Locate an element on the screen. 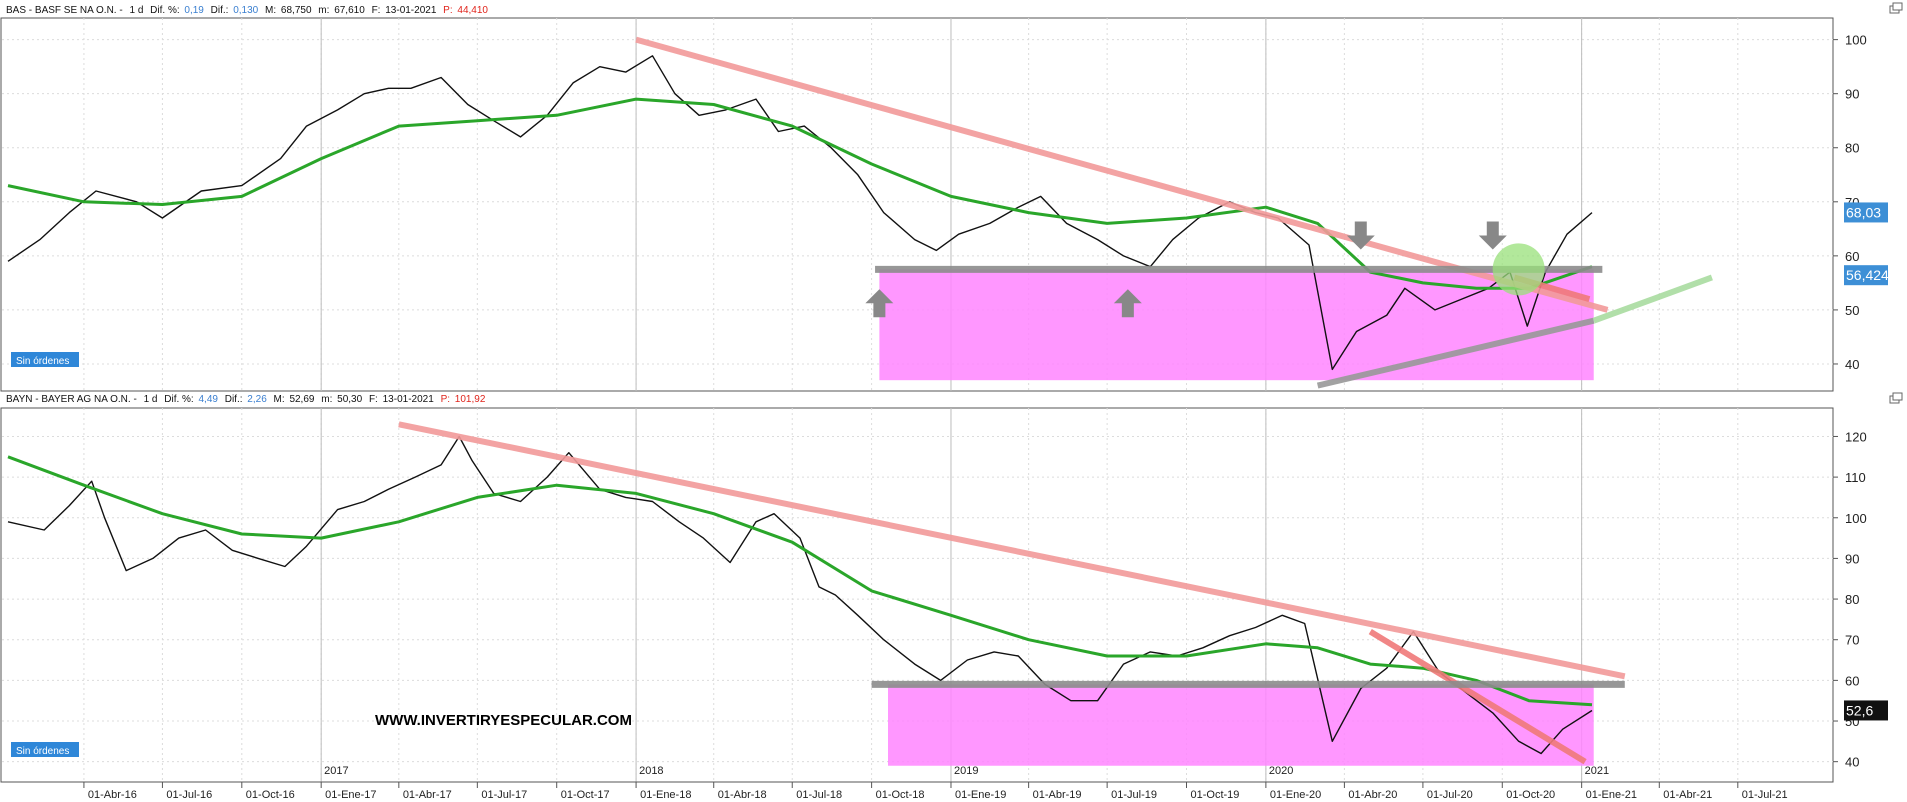 This screenshot has width=1907, height=802. bayer-price-badge is located at coordinates (1866, 710).